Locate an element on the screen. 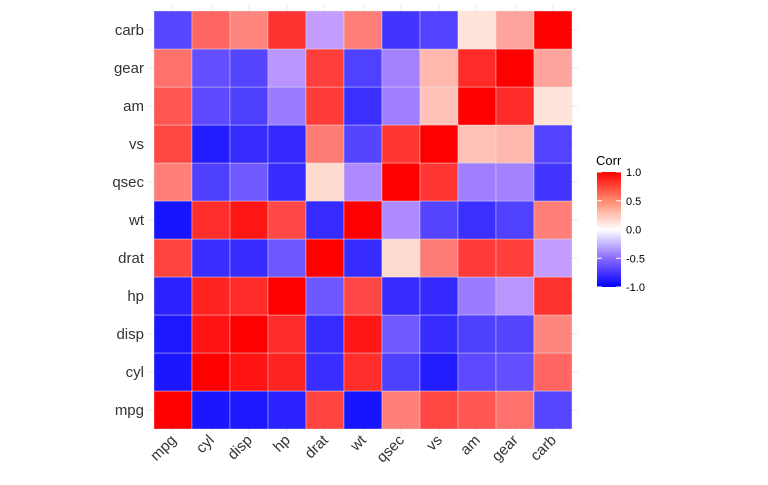 The height and width of the screenshot is (485, 768). cell-cyl-disp is located at coordinates (211, 334).